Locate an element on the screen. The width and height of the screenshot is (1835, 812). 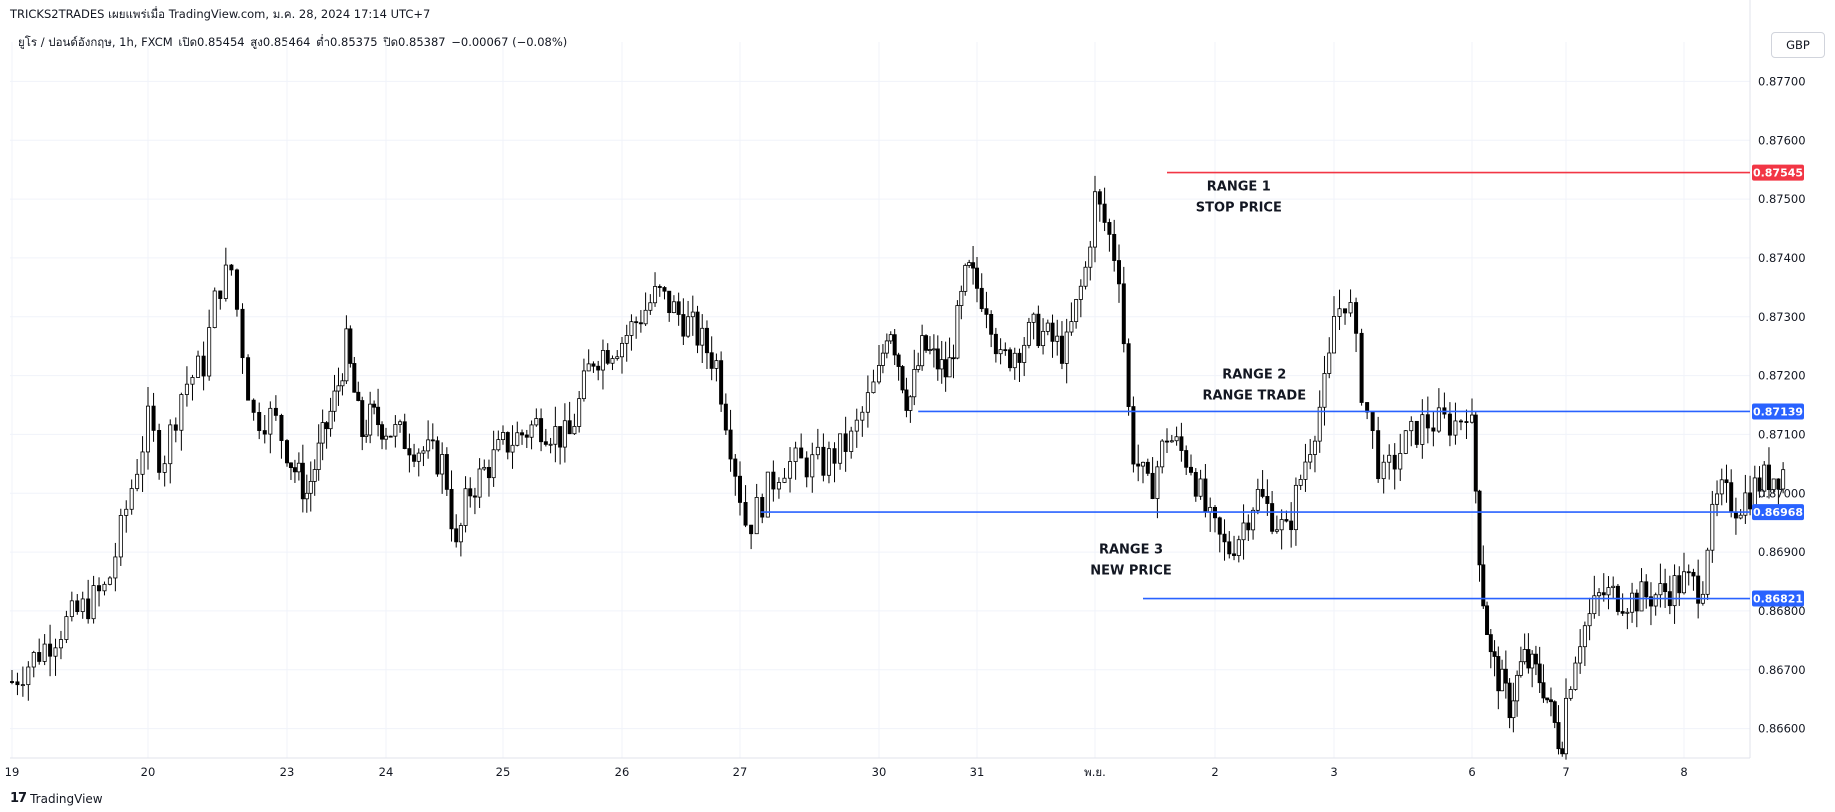
time-tick-label: 31 is located at coordinates (977, 772).